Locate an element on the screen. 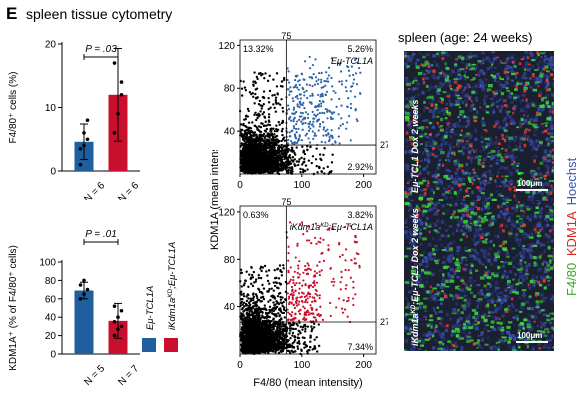 The image size is (584, 400). bar is located at coordinates (84, 322).